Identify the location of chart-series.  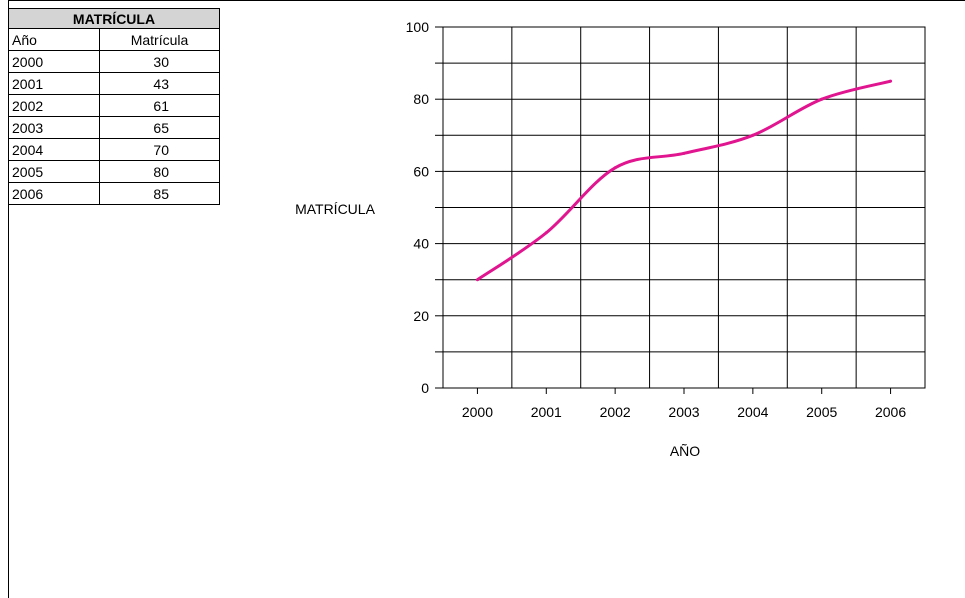
(684, 180).